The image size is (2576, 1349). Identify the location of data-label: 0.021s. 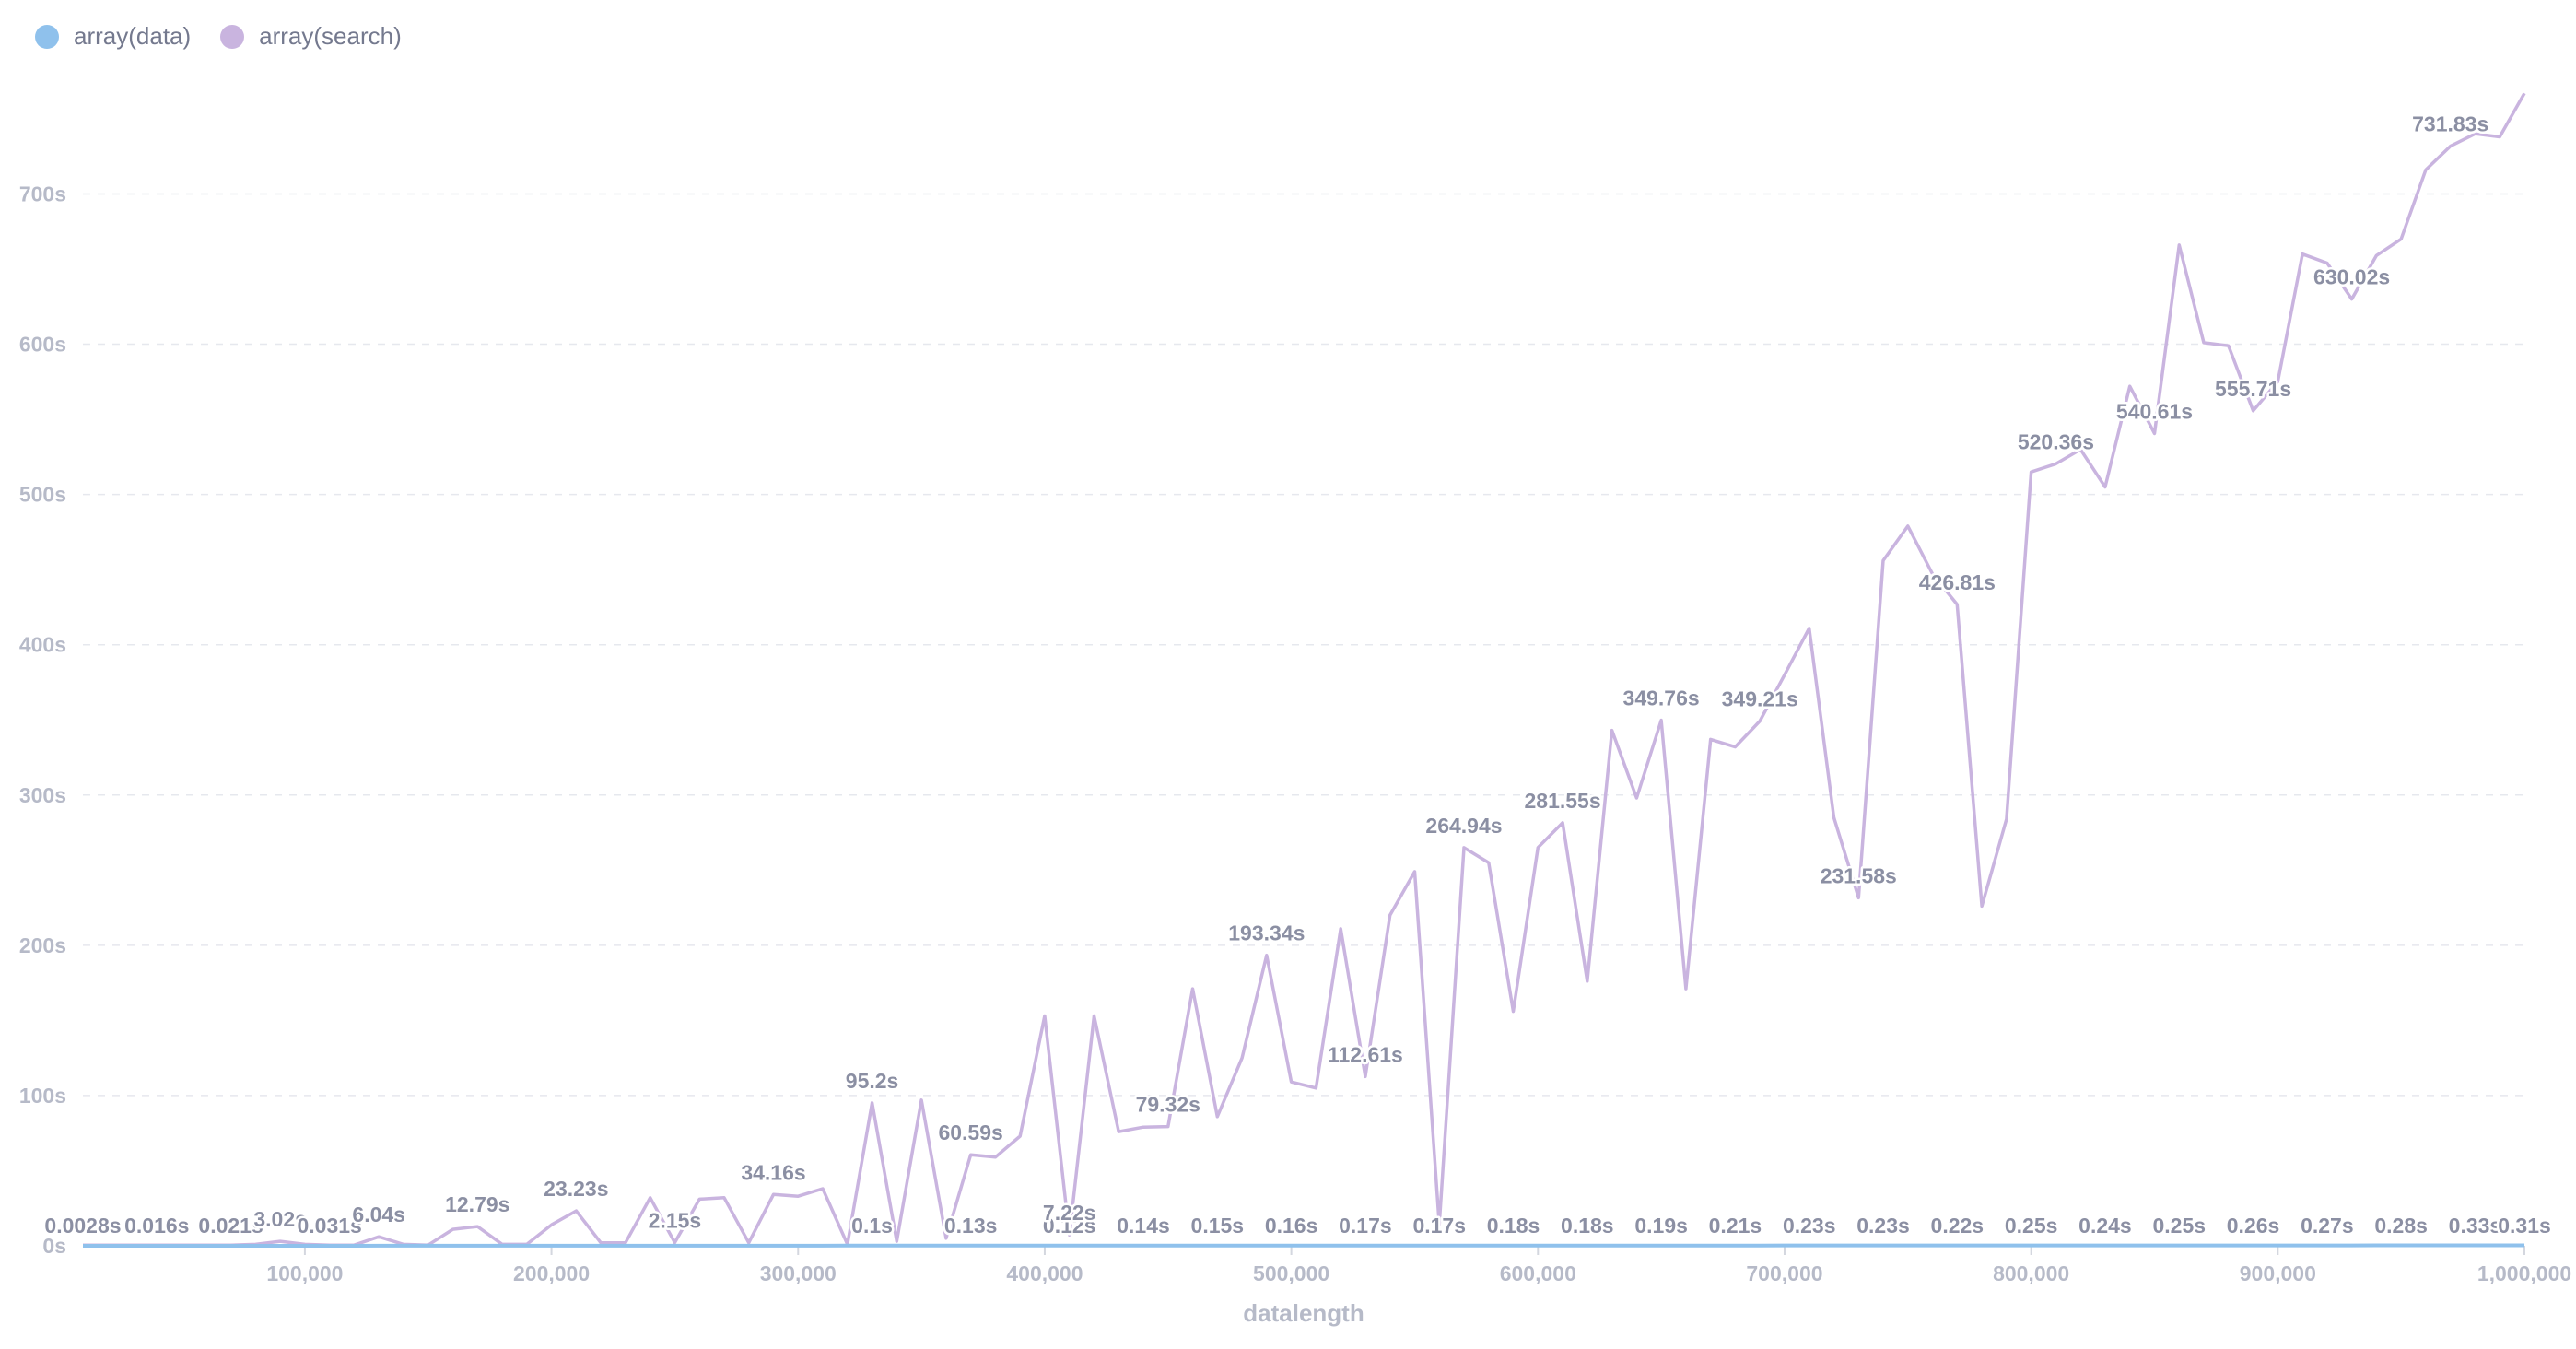
(230, 1226).